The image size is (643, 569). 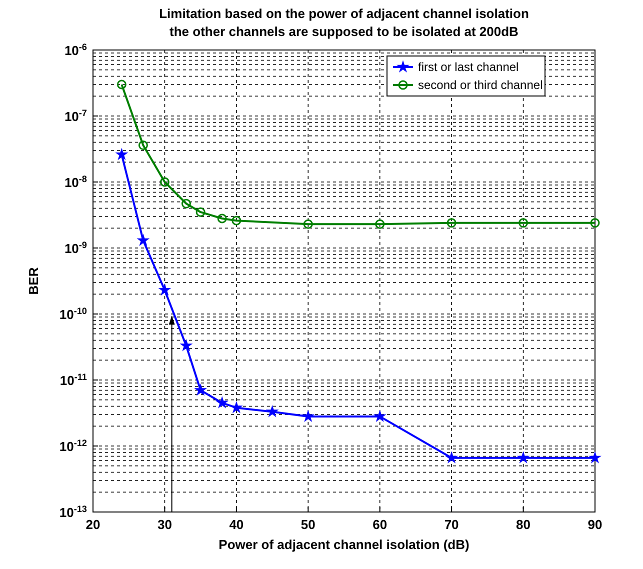 I want to click on y-tick-label: 10$^{-12}$, so click(x=73, y=446).